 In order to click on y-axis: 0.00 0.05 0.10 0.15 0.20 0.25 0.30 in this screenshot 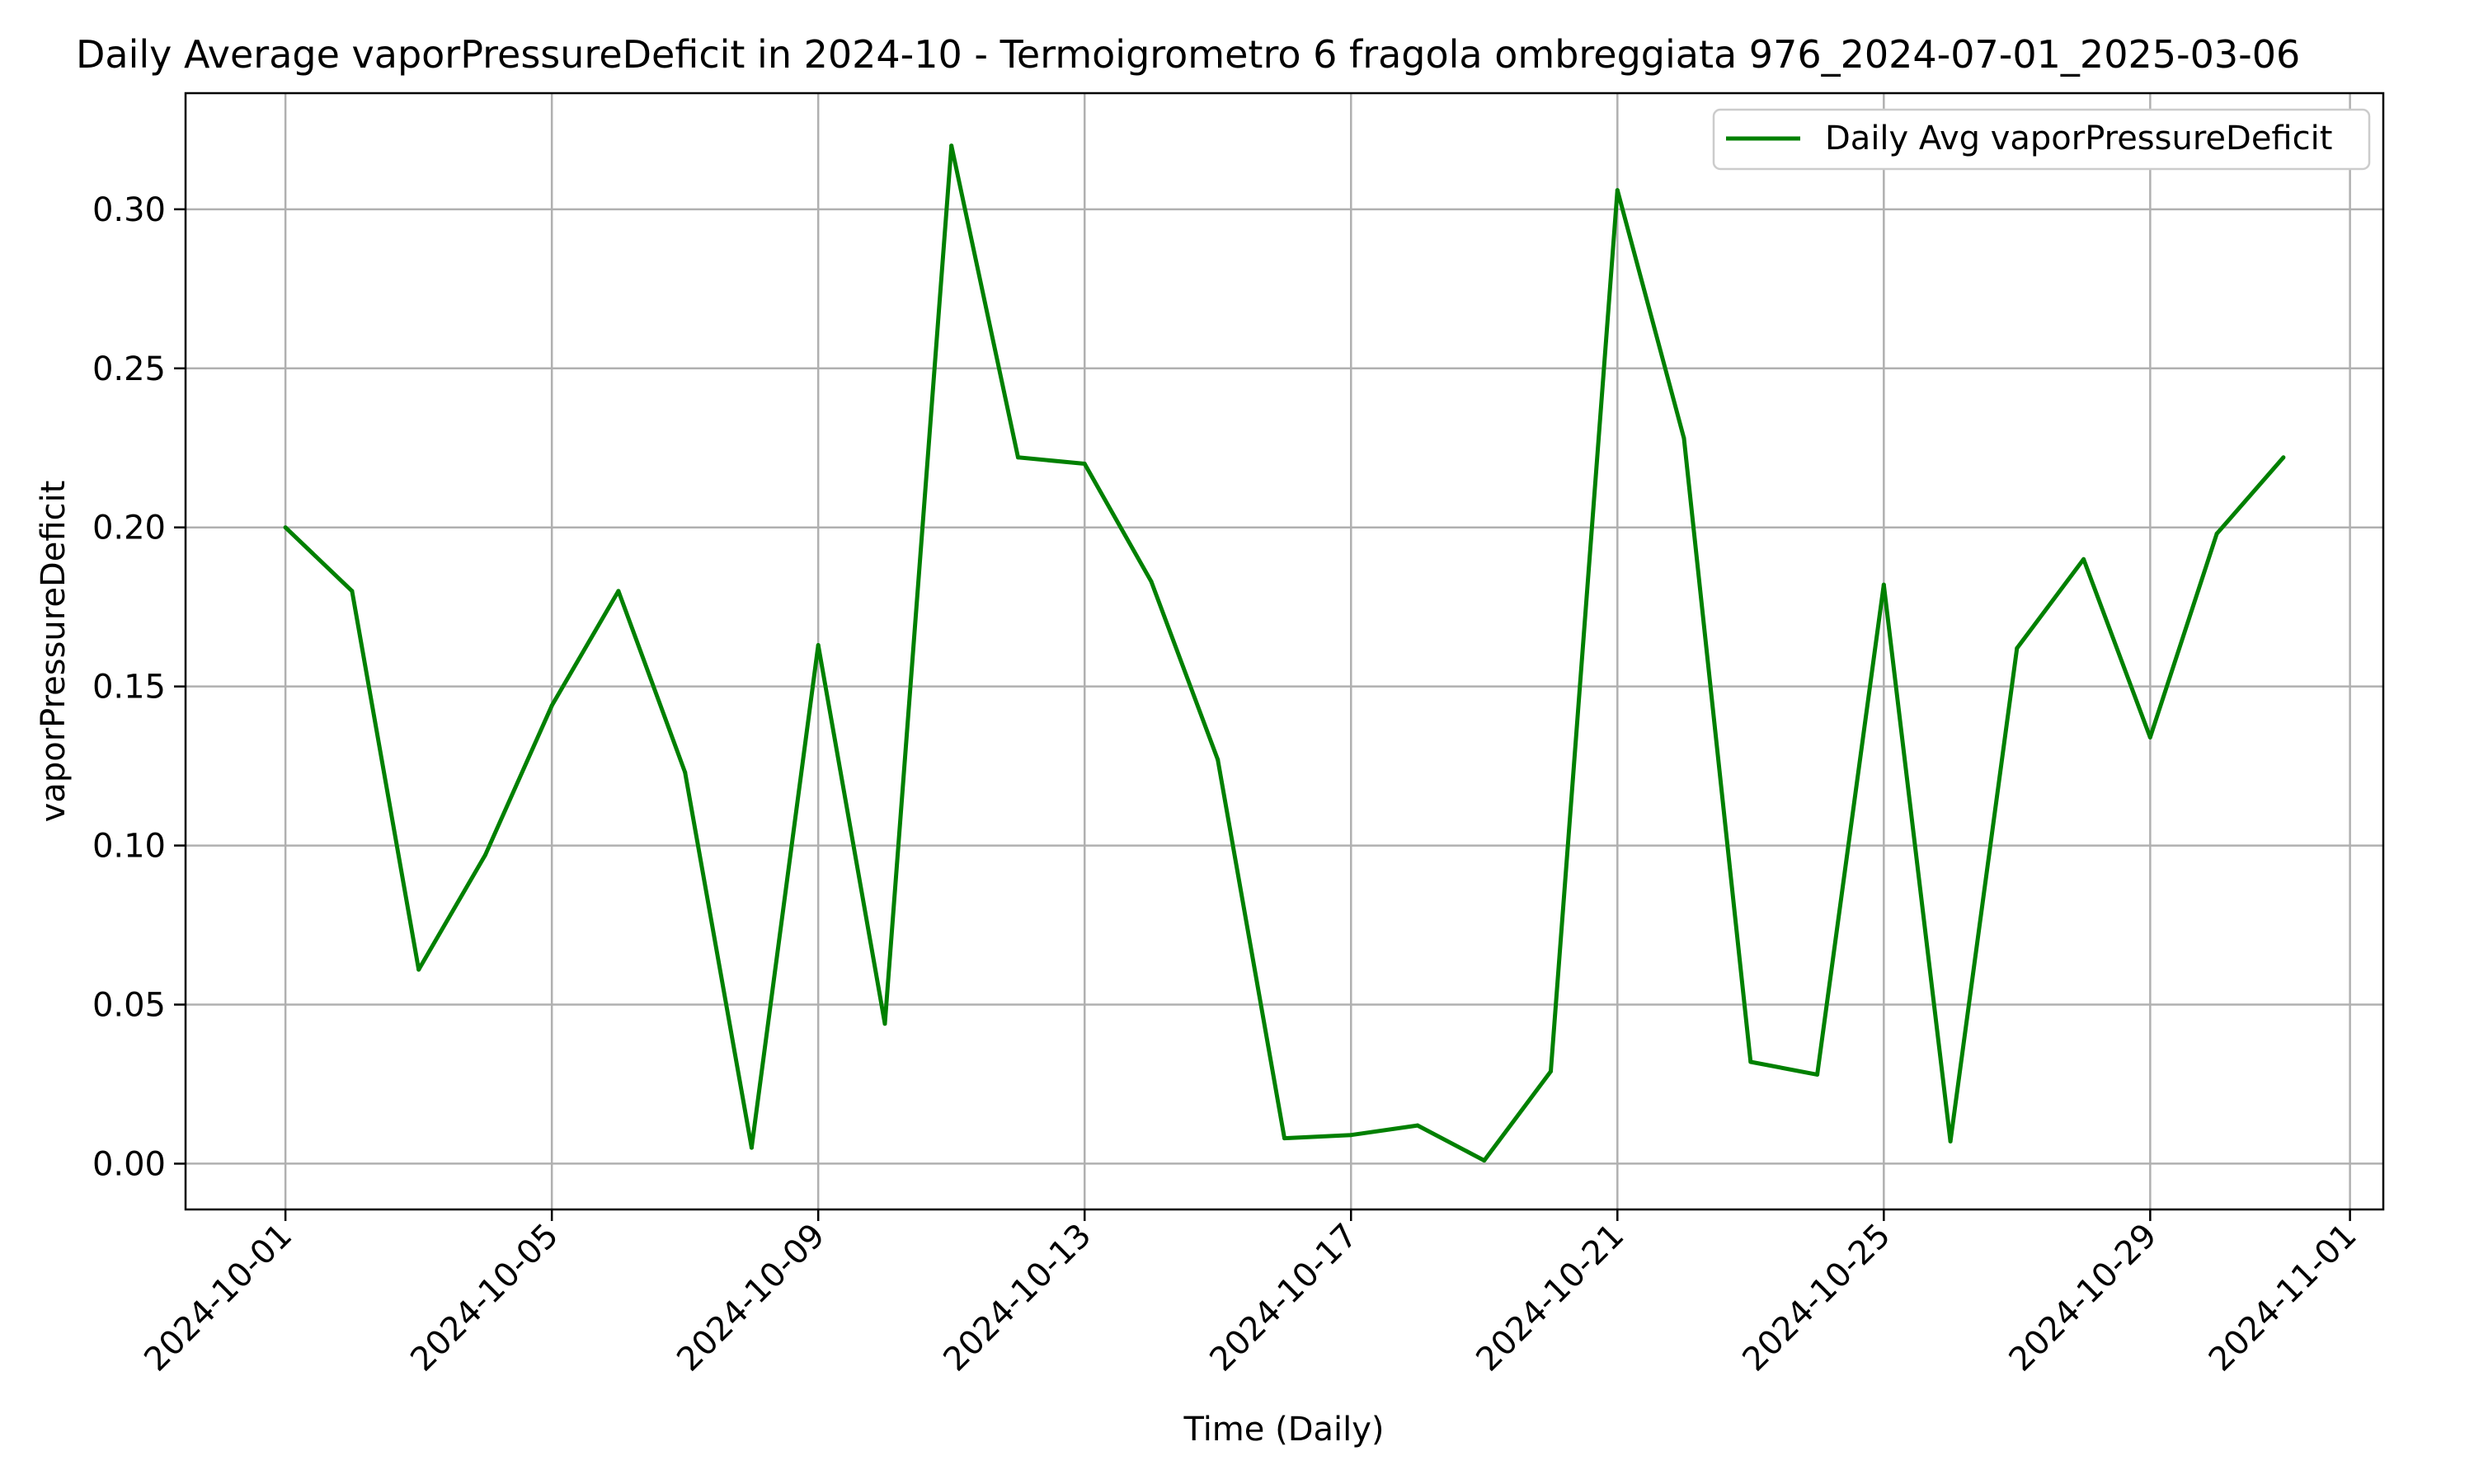, I will do `click(139, 687)`.